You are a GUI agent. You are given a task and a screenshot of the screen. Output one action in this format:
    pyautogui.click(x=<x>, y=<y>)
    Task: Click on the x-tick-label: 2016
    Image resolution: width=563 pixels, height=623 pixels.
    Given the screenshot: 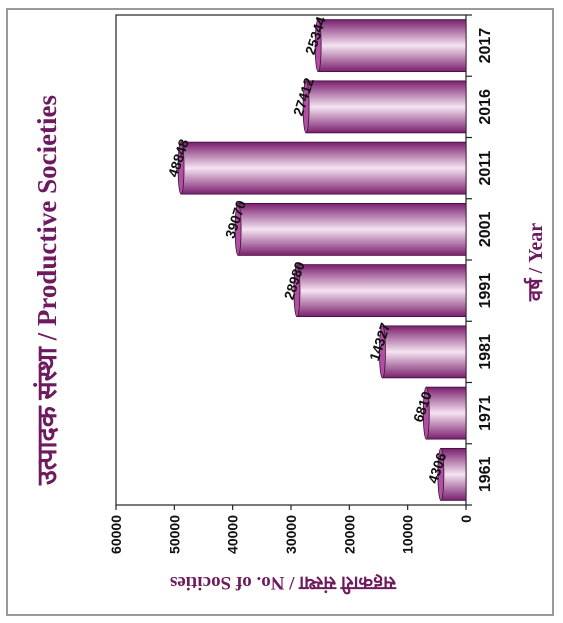 What is the action you would take?
    pyautogui.click(x=485, y=107)
    